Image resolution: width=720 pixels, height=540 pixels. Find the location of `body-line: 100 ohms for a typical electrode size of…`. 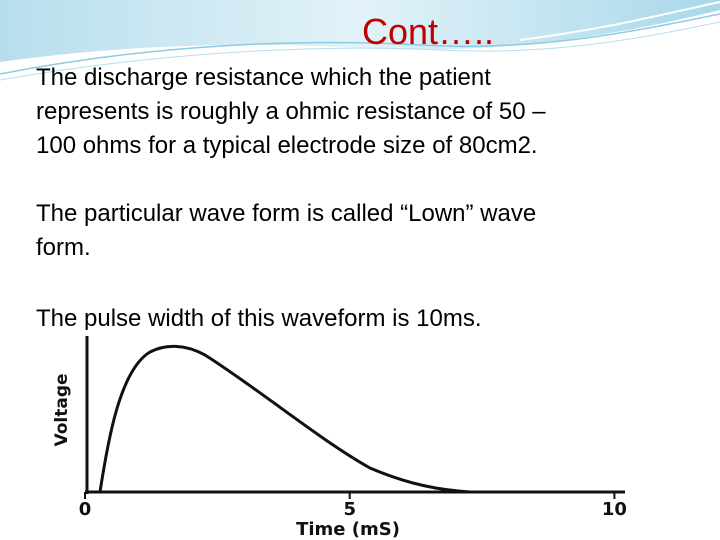

body-line: 100 ohms for a typical electrode size of… is located at coordinates (287, 145).